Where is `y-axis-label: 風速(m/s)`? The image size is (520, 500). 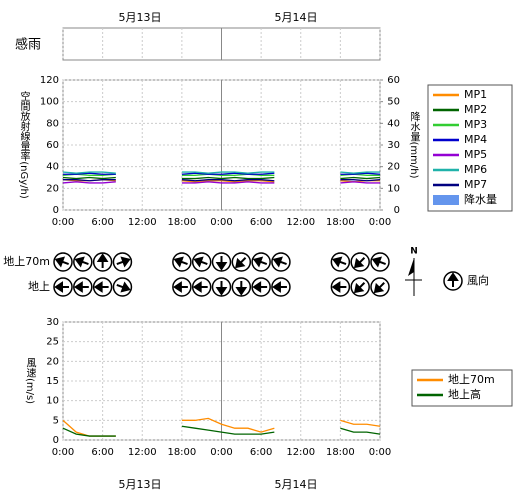
y-axis-label: 風速(m/s) is located at coordinates (30, 381).